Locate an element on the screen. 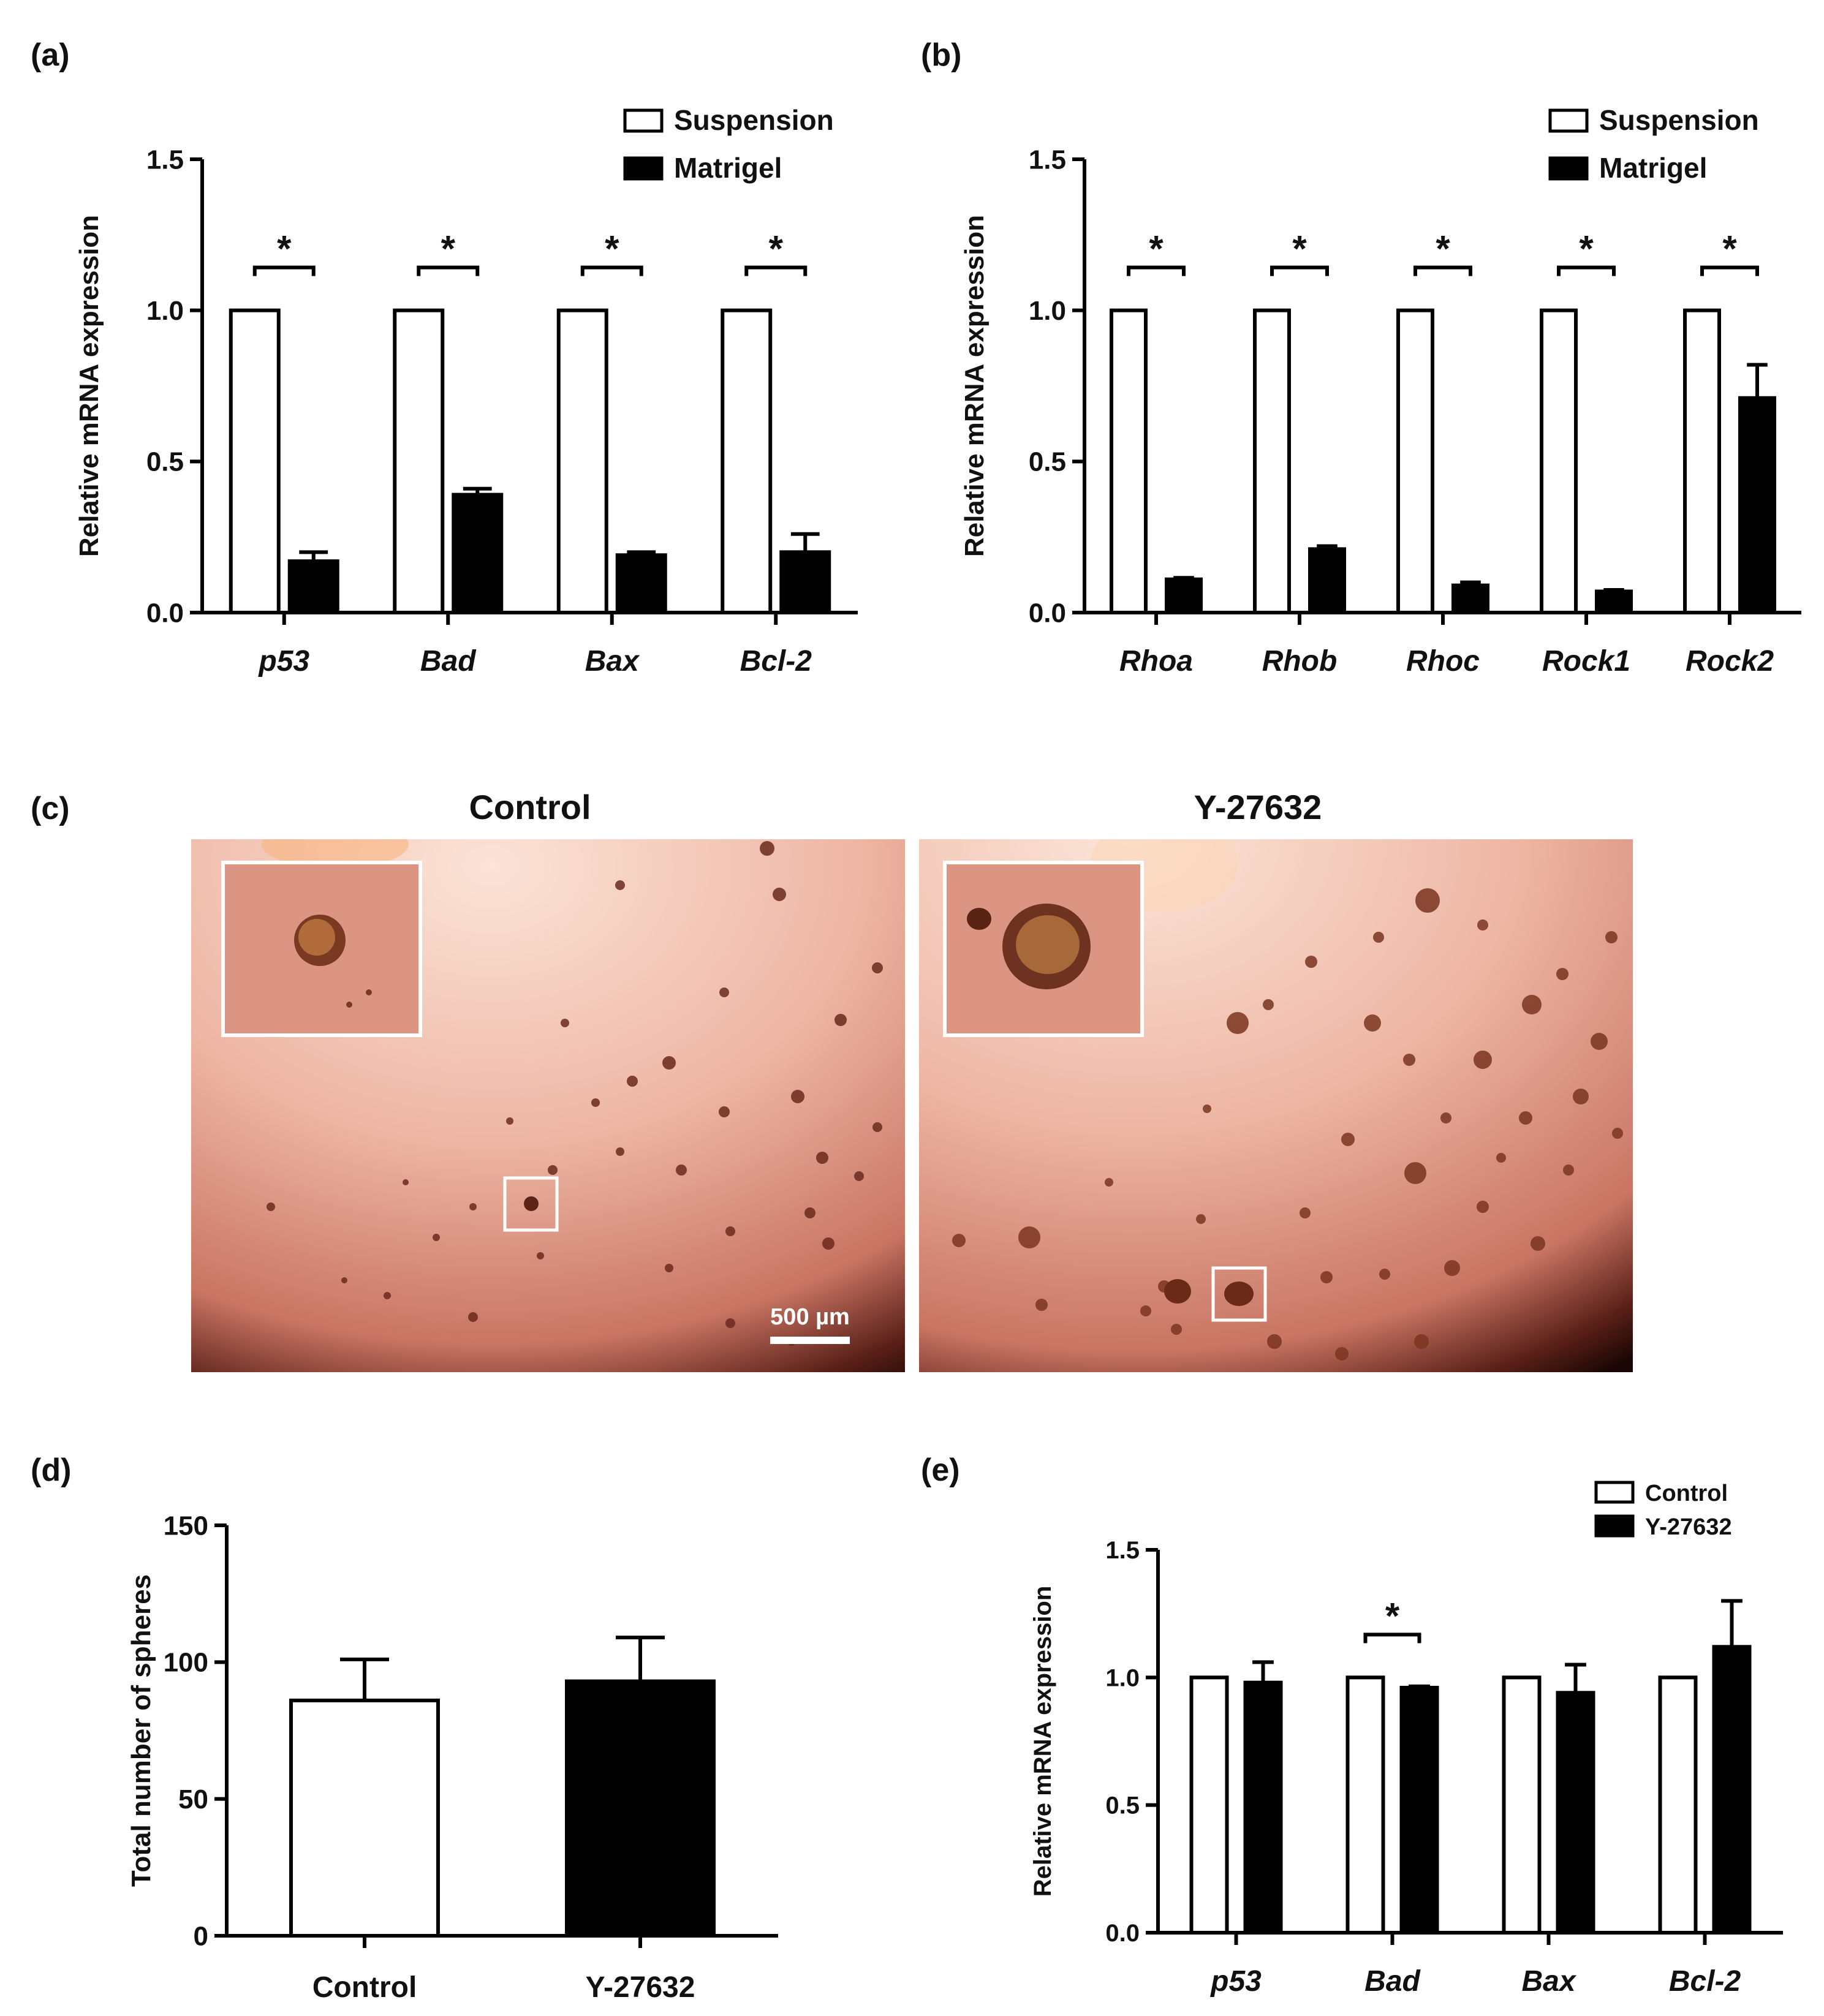 The image size is (1824, 2016). y-tick-label: 100 is located at coordinates (186, 1663).